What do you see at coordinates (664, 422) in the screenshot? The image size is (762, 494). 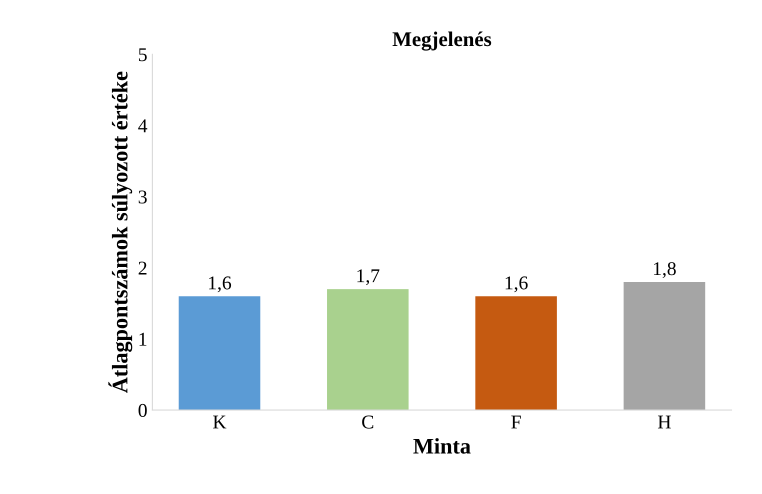 I see `x-tick-label: H` at bounding box center [664, 422].